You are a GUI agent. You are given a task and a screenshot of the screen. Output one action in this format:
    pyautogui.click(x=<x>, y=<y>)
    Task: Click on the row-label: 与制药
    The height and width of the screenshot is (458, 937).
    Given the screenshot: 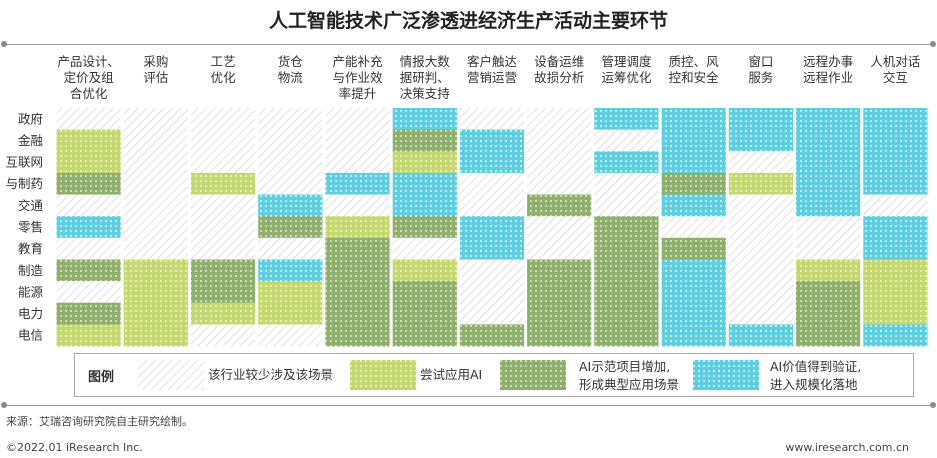 What is the action you would take?
    pyautogui.click(x=24, y=183)
    